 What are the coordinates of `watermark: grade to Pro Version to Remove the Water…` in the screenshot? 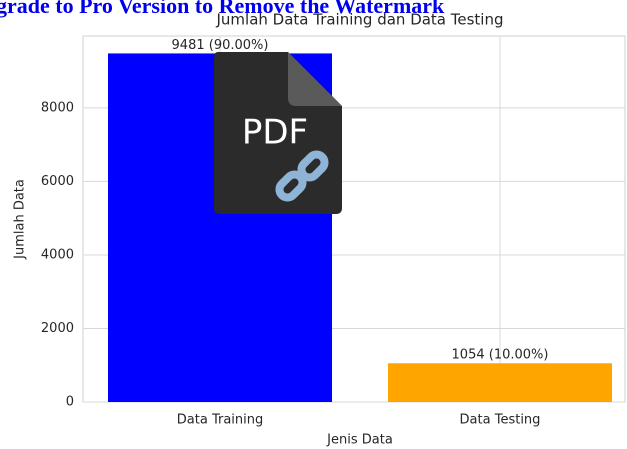 It's located at (222, 9).